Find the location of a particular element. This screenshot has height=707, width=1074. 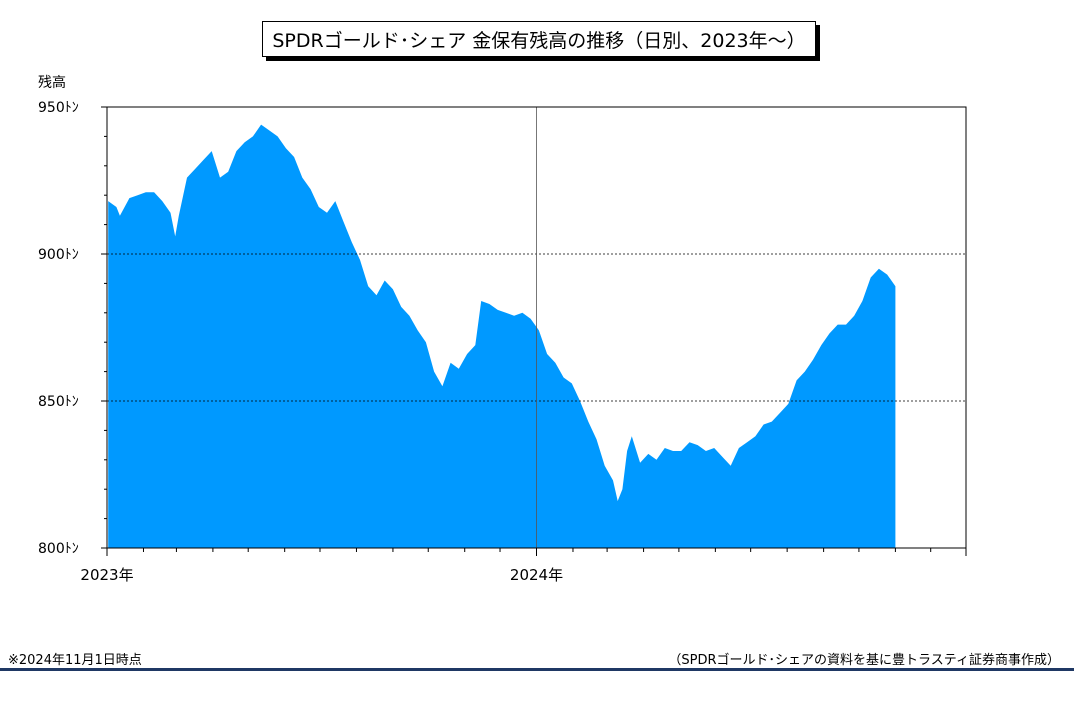

as-of-note: ※2024年11月1日時点 is located at coordinates (75, 660).